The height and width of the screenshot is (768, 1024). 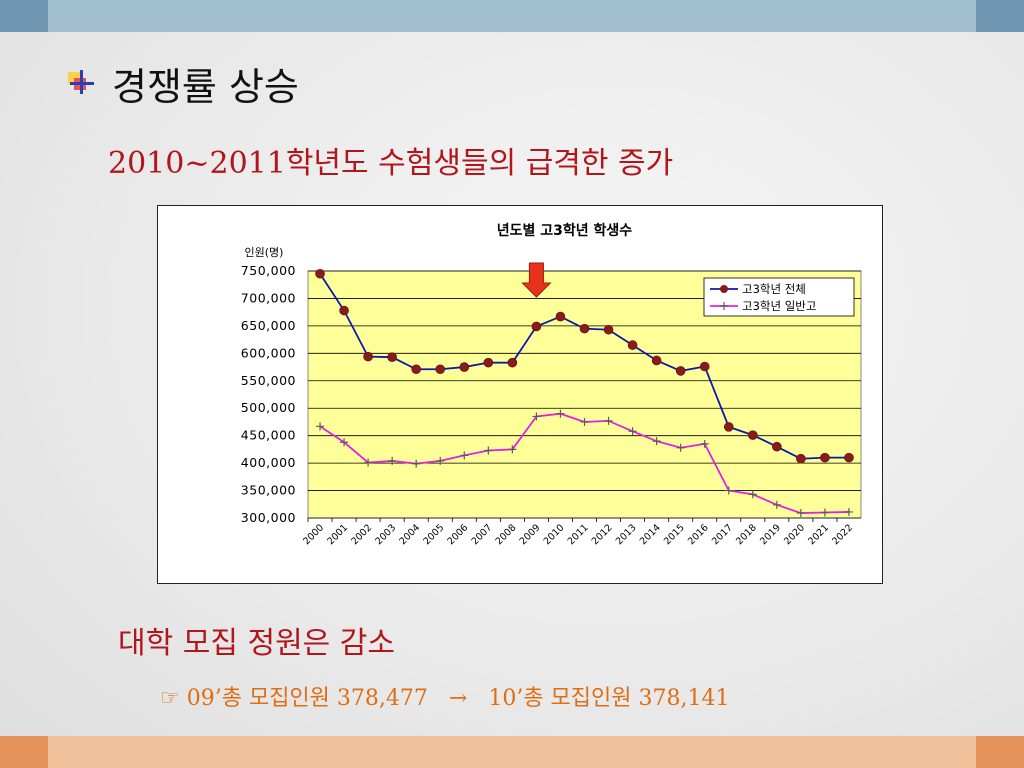 What do you see at coordinates (264, 252) in the screenshot?
I see `y-axis-label: 인원(명)` at bounding box center [264, 252].